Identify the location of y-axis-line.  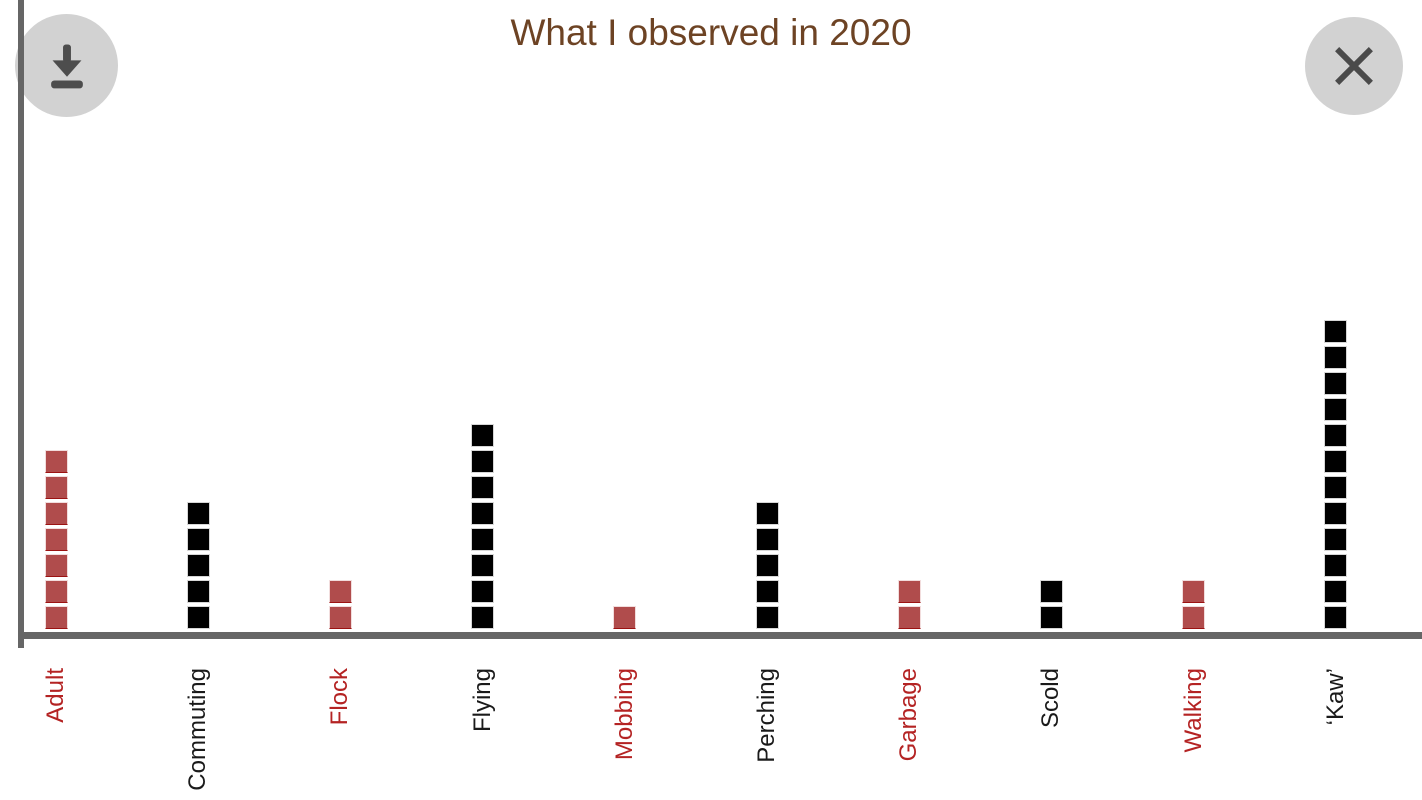
(21, 324).